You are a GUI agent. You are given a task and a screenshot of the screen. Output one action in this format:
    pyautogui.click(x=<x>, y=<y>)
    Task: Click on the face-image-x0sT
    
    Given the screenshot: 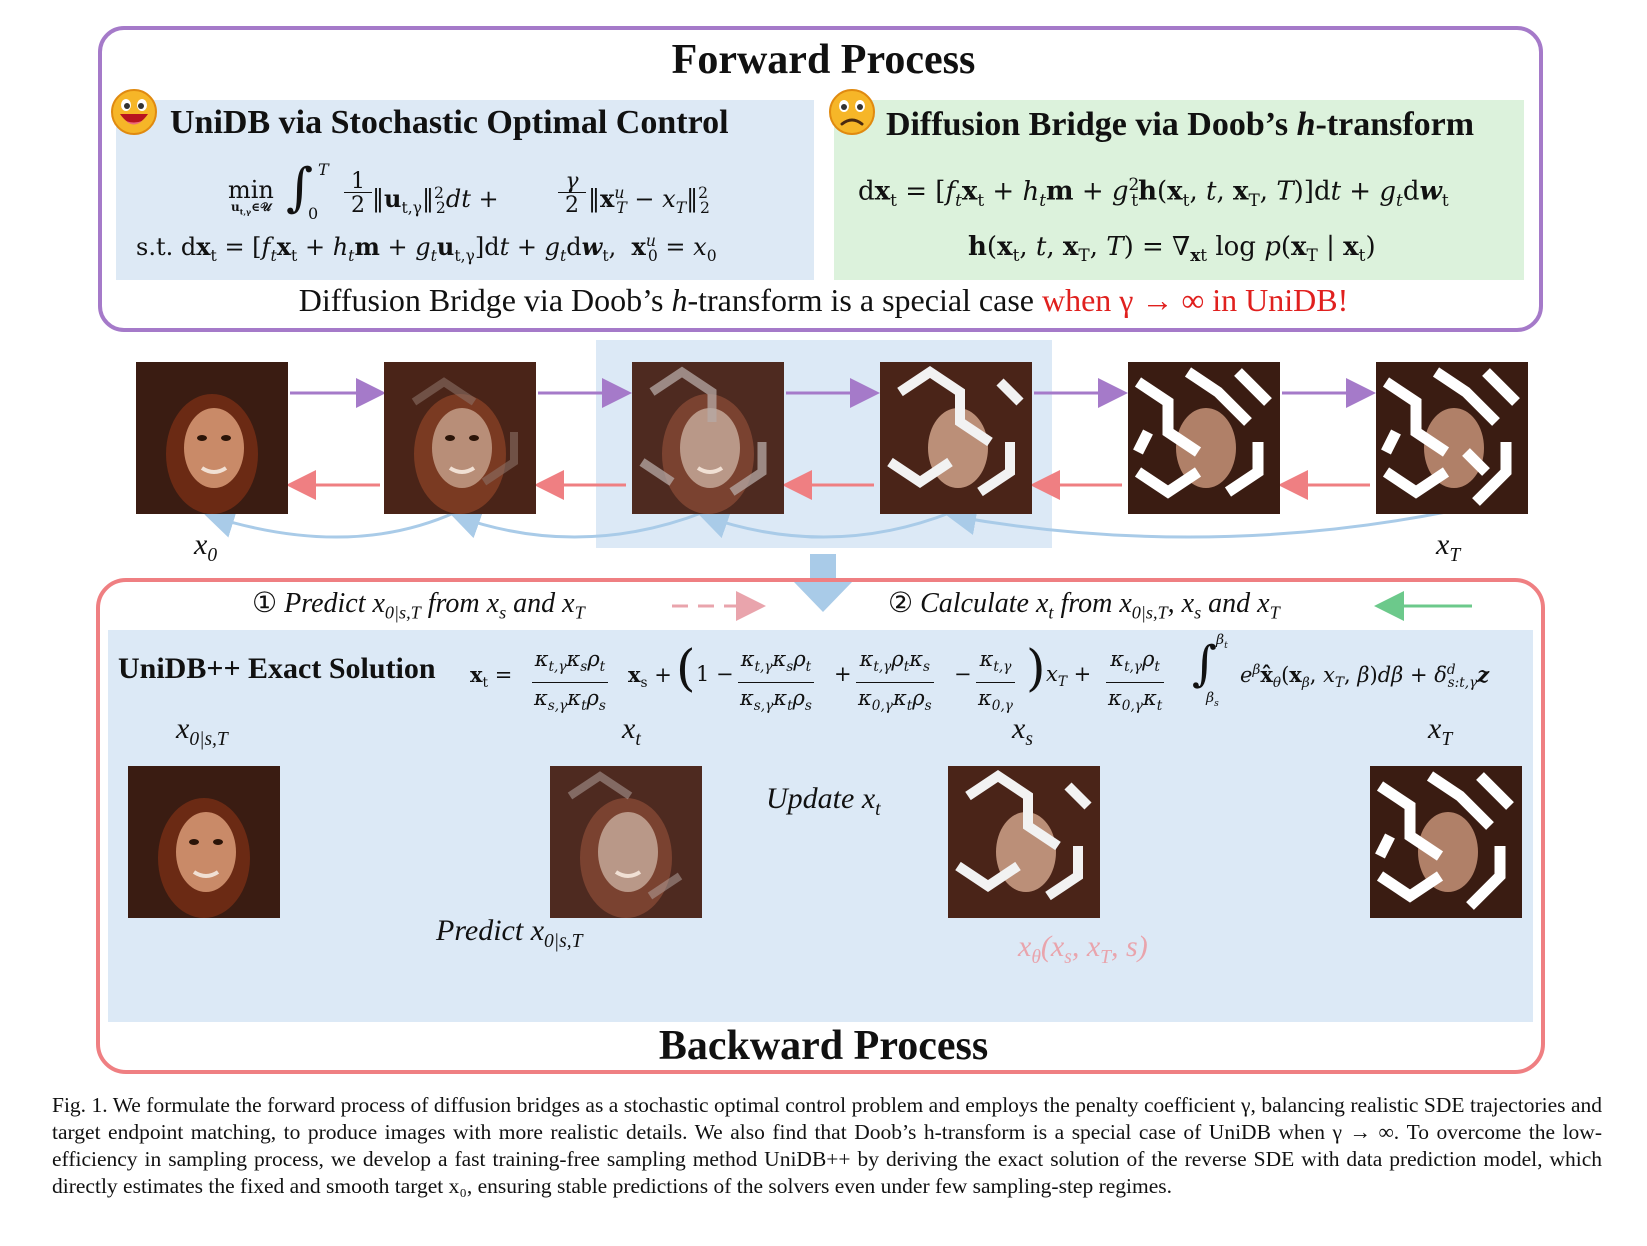 What is the action you would take?
    pyautogui.click(x=204, y=842)
    